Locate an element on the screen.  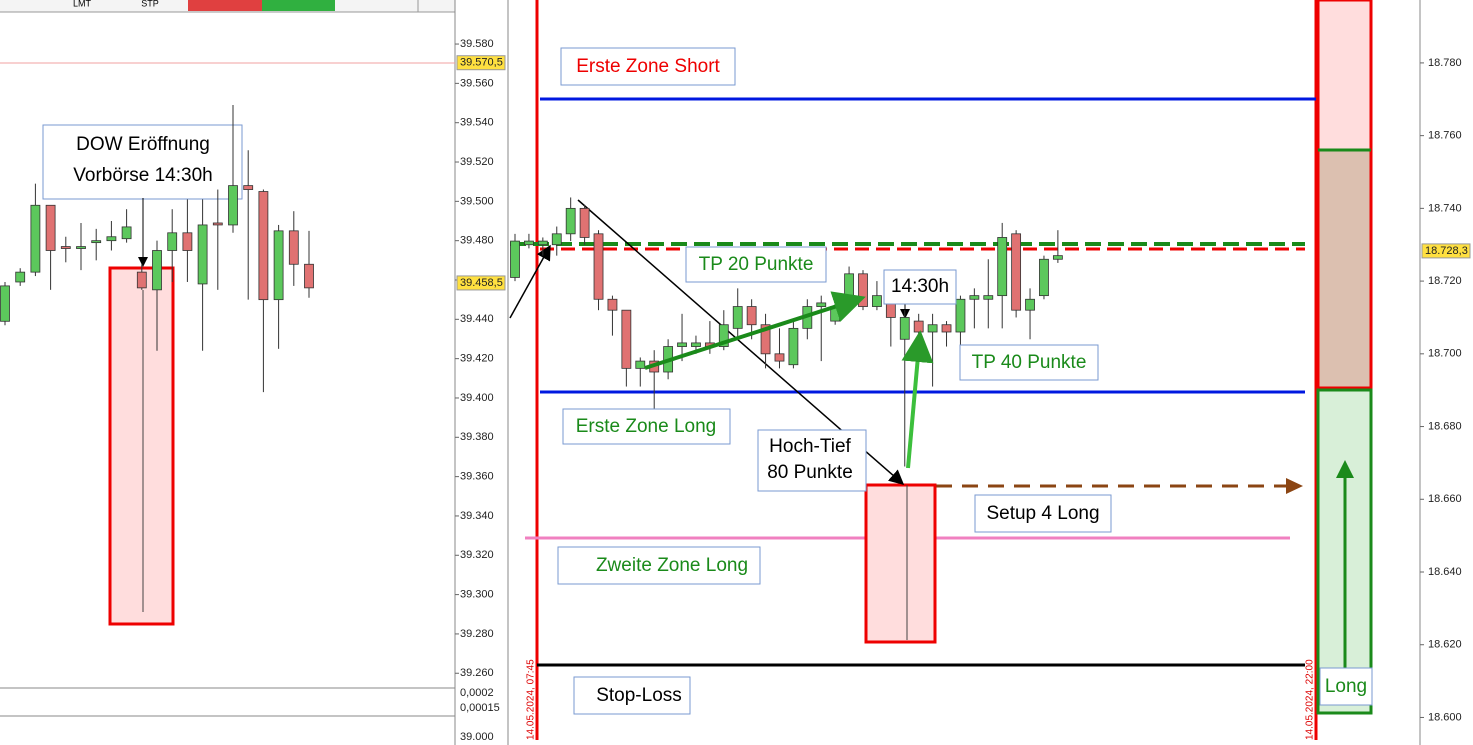
annotation: 14:30h is located at coordinates (920, 286).